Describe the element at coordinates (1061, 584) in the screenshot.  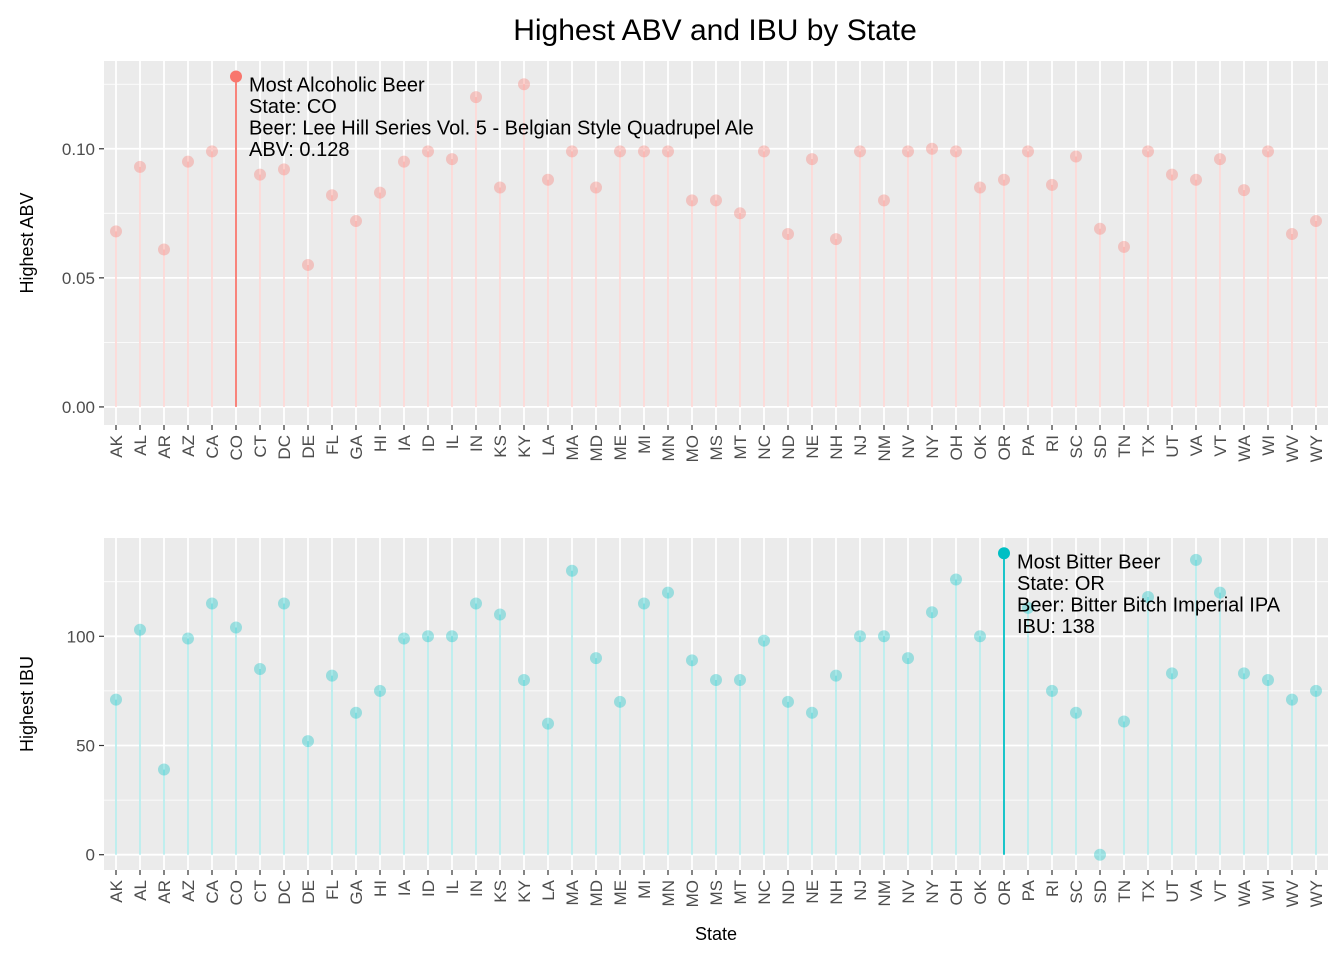
I see `highlight-annotation-line: State: OR` at that location.